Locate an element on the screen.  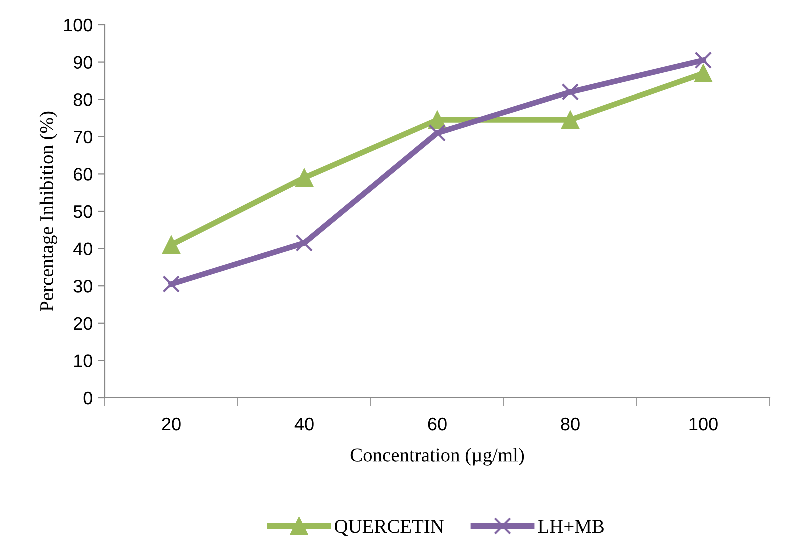
y-tick-label: 50 is located at coordinates (83, 211).